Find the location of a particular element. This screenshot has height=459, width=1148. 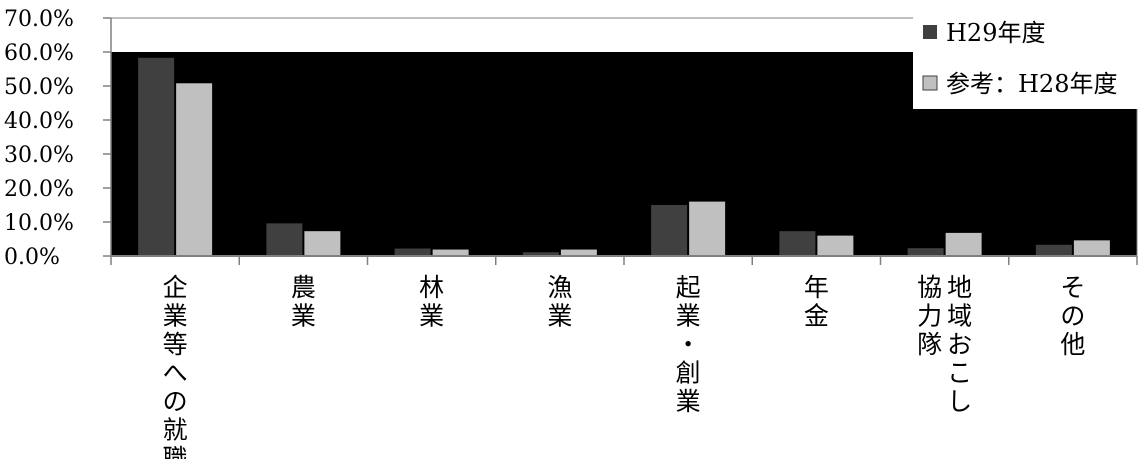

x-tick-label: 林業 is located at coordinates (431, 302).